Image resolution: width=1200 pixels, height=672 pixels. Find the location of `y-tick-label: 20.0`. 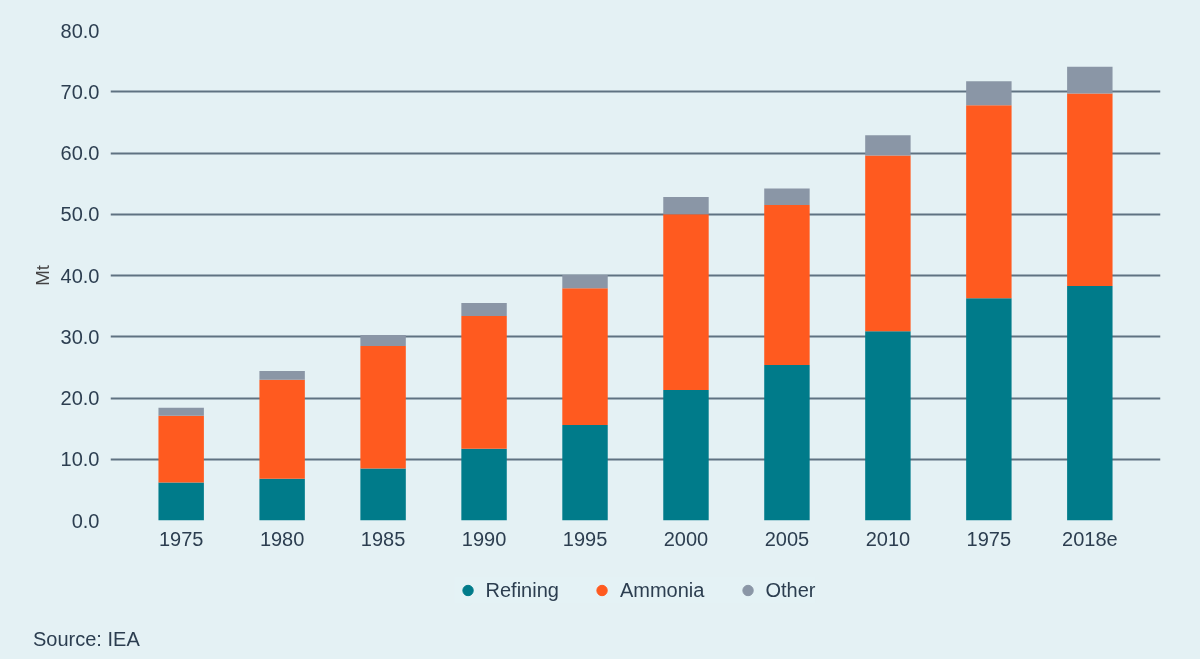

y-tick-label: 20.0 is located at coordinates (80, 398).